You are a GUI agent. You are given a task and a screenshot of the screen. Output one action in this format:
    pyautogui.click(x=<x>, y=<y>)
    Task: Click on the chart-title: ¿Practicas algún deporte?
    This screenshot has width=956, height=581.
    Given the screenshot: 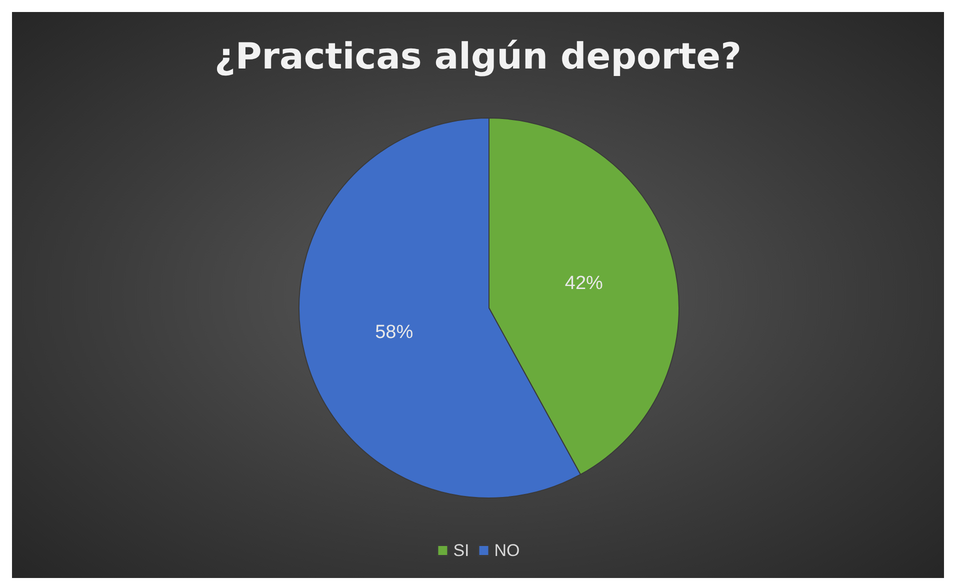 What is the action you would take?
    pyautogui.click(x=478, y=57)
    